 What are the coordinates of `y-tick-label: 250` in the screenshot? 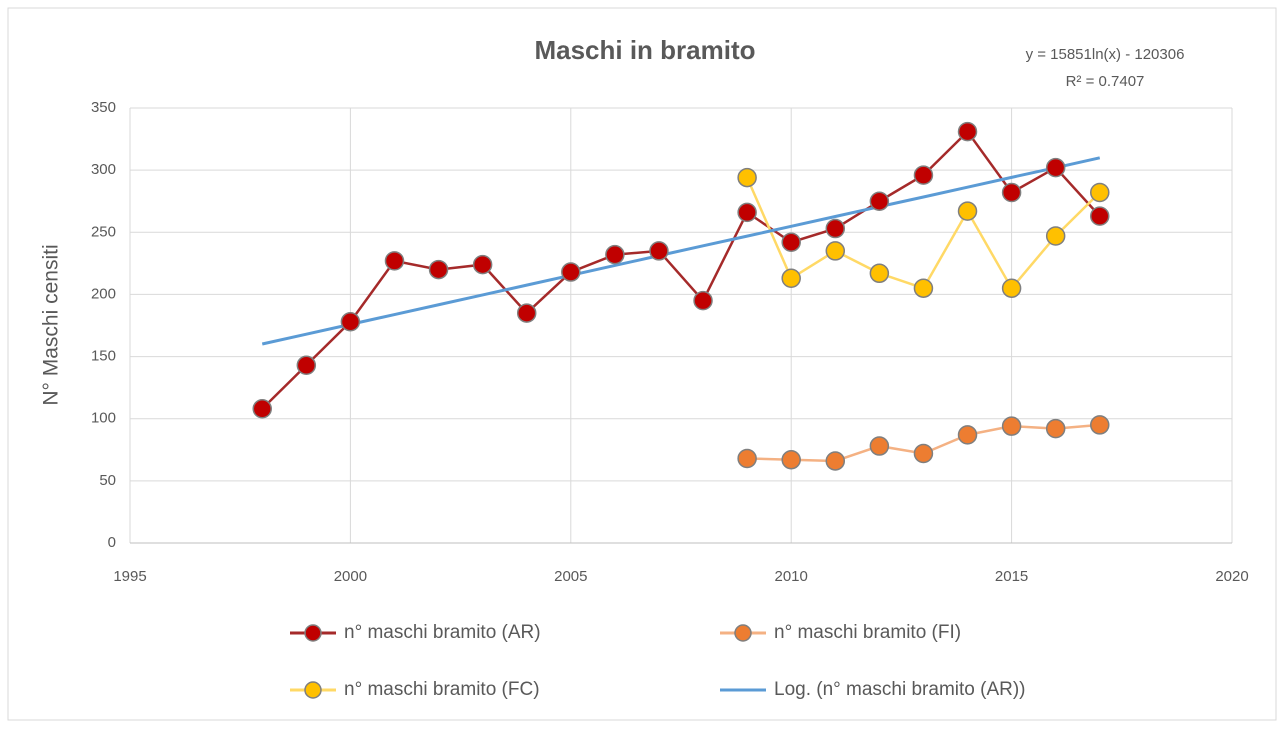 It's located at (103, 231).